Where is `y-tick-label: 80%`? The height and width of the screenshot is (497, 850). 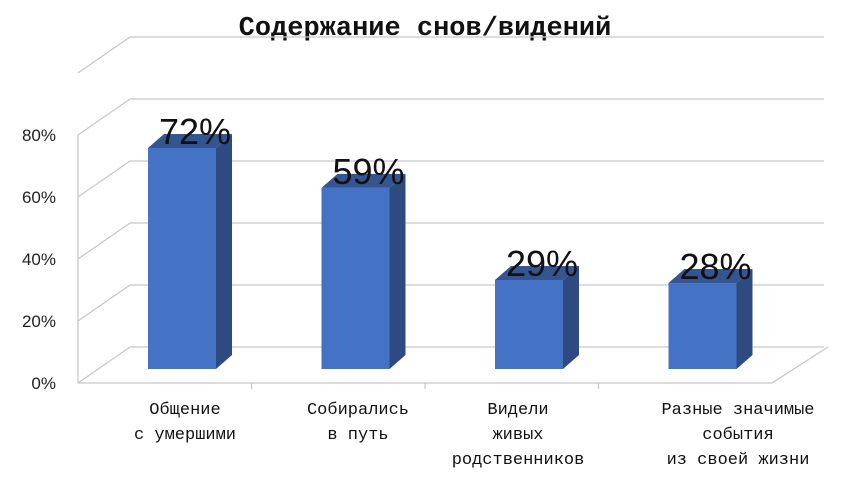 y-tick-label: 80% is located at coordinates (39, 135).